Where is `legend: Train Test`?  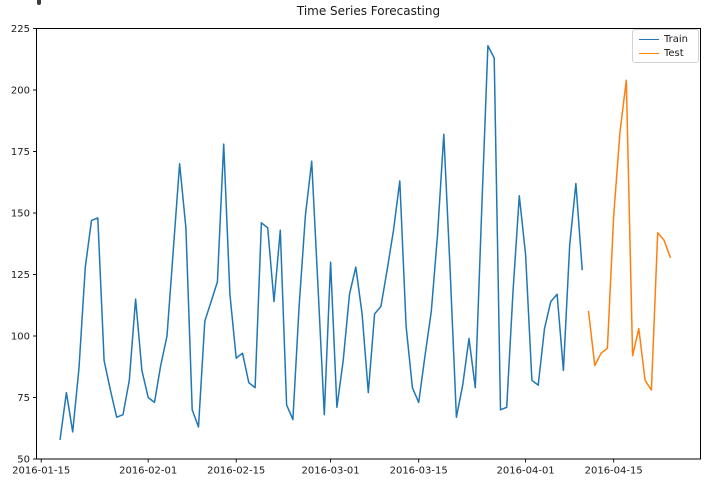 legend: Train Test is located at coordinates (665, 46).